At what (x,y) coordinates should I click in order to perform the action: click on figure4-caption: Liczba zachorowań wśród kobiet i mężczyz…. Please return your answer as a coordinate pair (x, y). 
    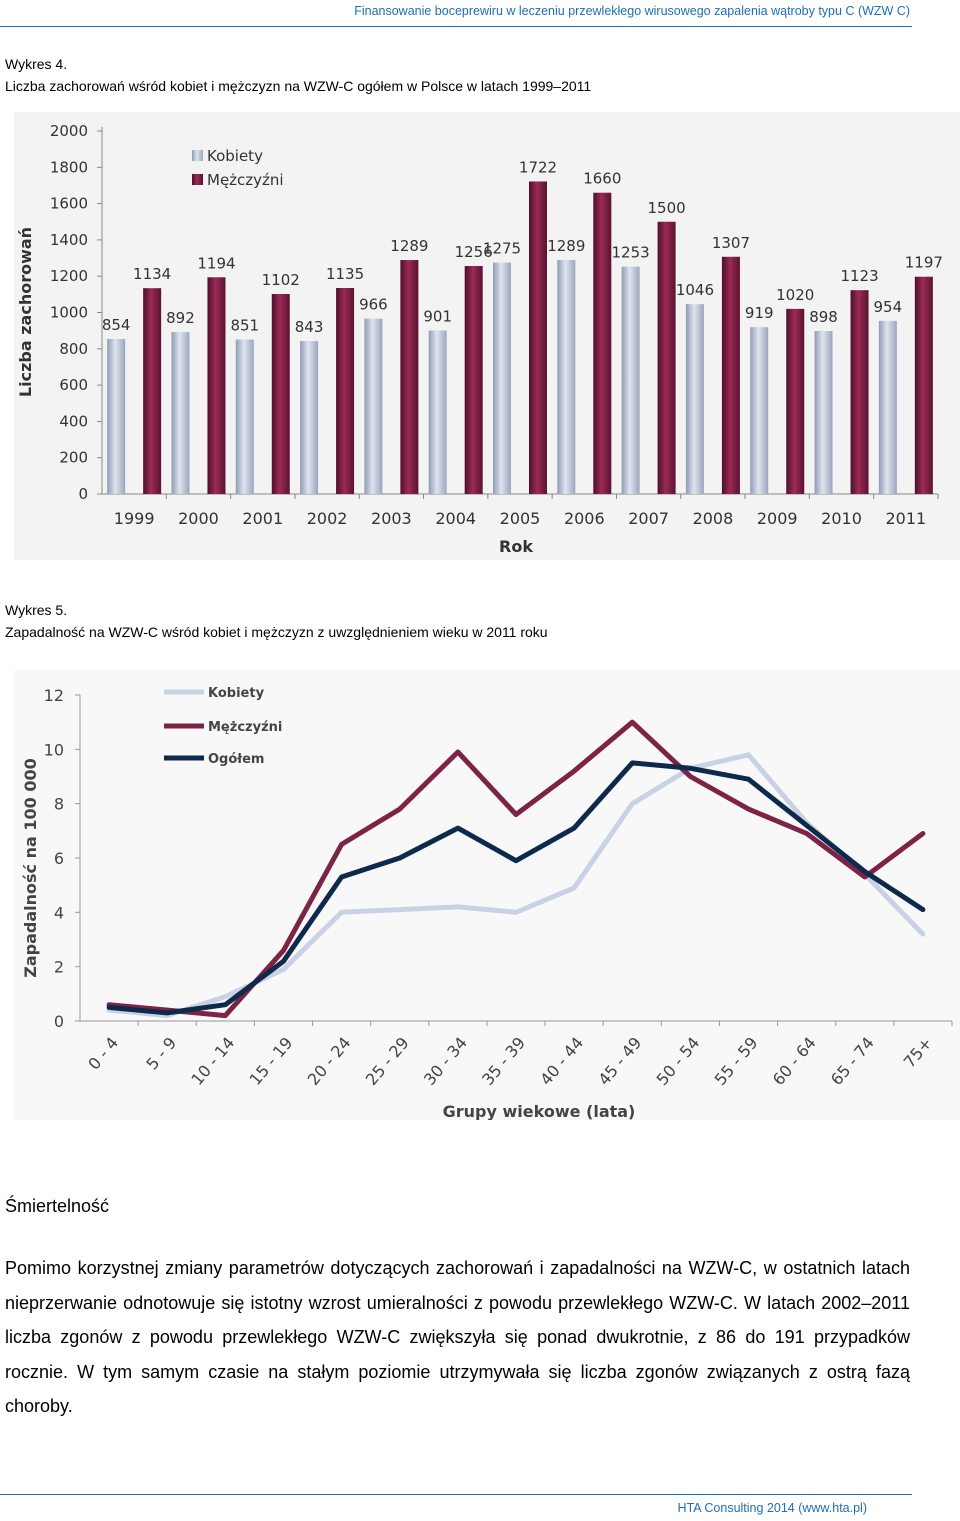
    Looking at the image, I should click on (298, 86).